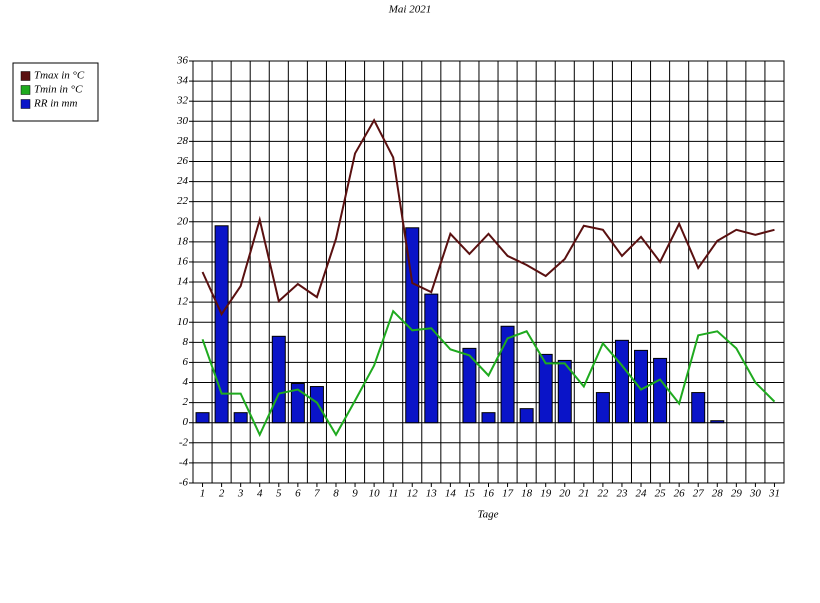 The image size is (820, 603). What do you see at coordinates (680, 494) in the screenshot?
I see `x-tick-label: 26` at bounding box center [680, 494].